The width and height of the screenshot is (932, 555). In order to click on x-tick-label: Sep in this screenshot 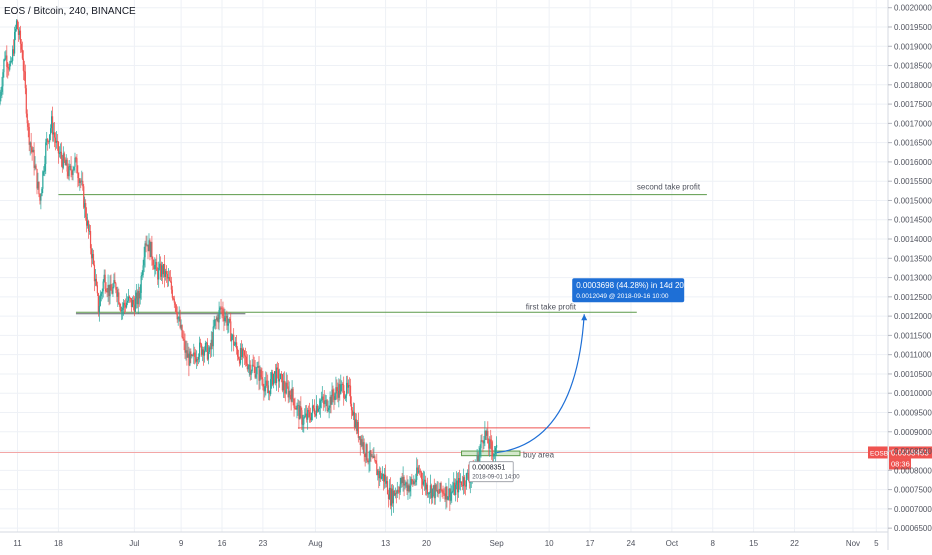, I will do `click(496, 543)`.